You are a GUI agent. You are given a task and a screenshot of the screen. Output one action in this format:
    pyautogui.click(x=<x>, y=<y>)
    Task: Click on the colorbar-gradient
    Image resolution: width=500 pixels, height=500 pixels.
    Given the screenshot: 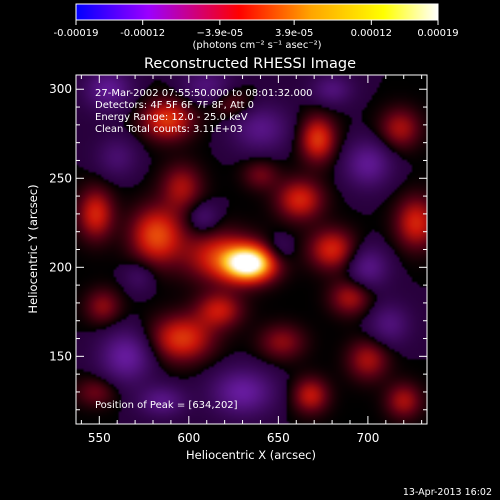 What is the action you would take?
    pyautogui.click(x=257, y=12)
    